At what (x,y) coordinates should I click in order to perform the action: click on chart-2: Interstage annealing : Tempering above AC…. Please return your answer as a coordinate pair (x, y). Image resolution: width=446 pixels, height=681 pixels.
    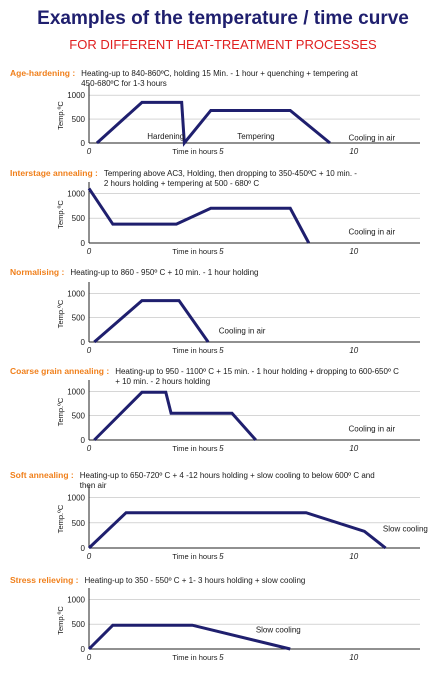
    Looking at the image, I should click on (215, 212).